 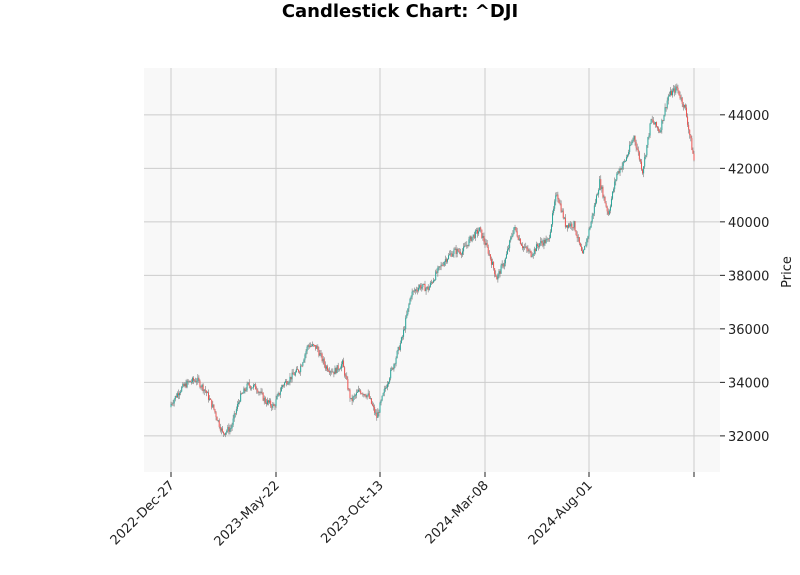 What do you see at coordinates (748, 383) in the screenshot?
I see `y-tick-label: 34000` at bounding box center [748, 383].